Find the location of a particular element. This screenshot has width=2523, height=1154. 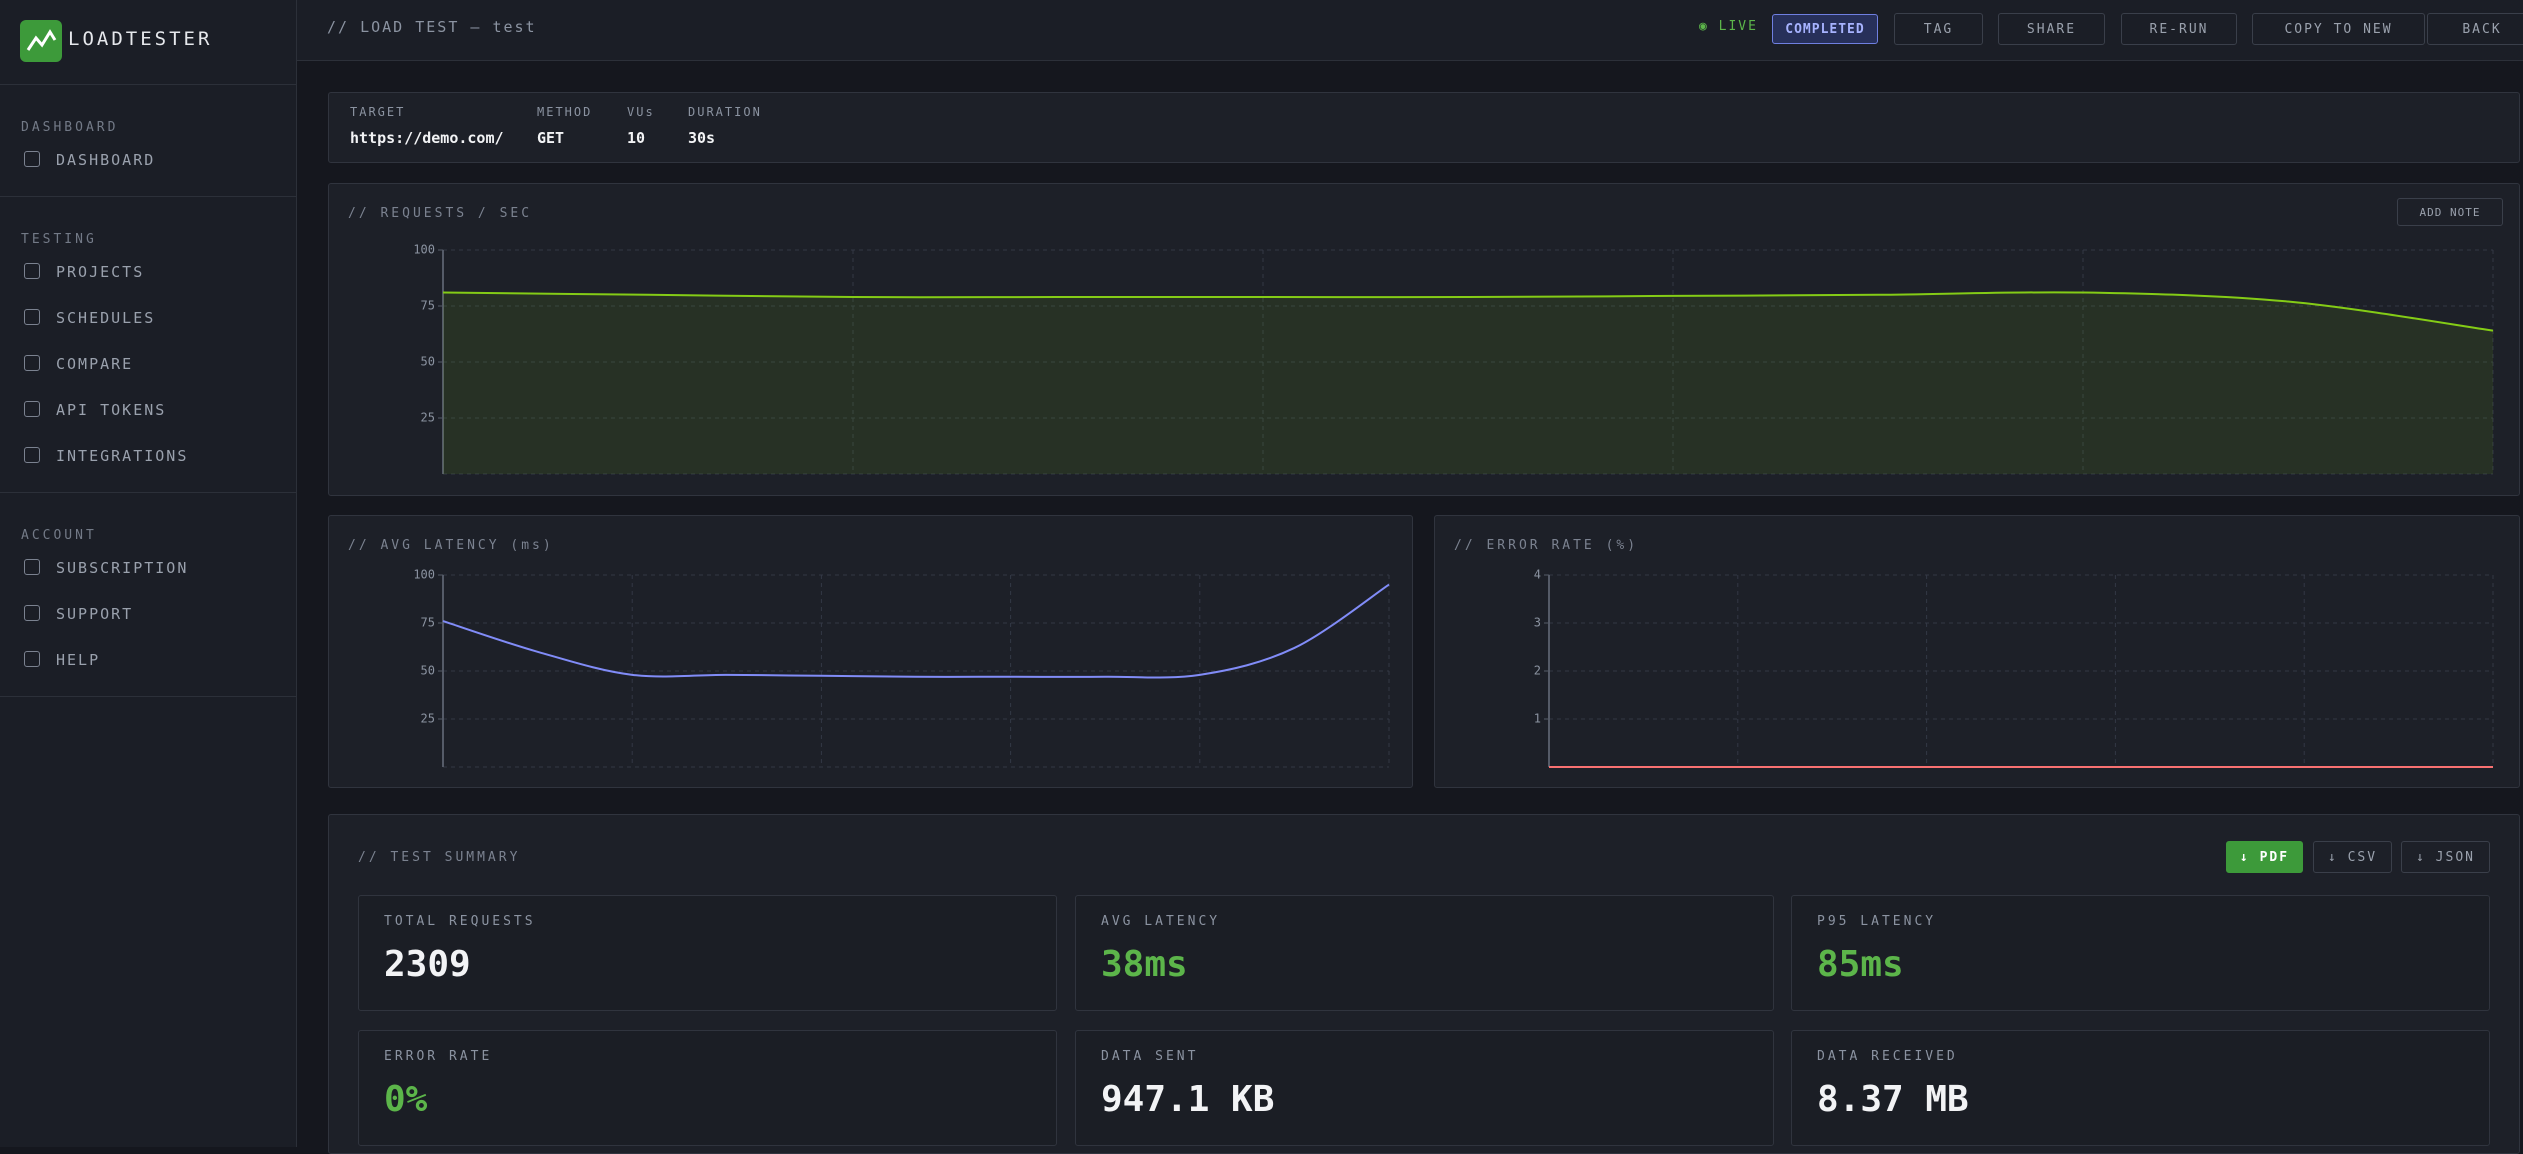

nav-item: COMPARE is located at coordinates (95, 364).